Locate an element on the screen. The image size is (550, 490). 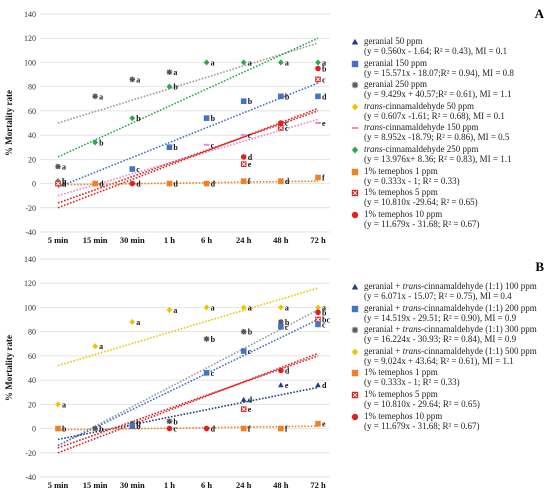
legend-equation: (y = 8.952x -18.79; R² = 0.86), MI = 0.5 is located at coordinates (437, 137).